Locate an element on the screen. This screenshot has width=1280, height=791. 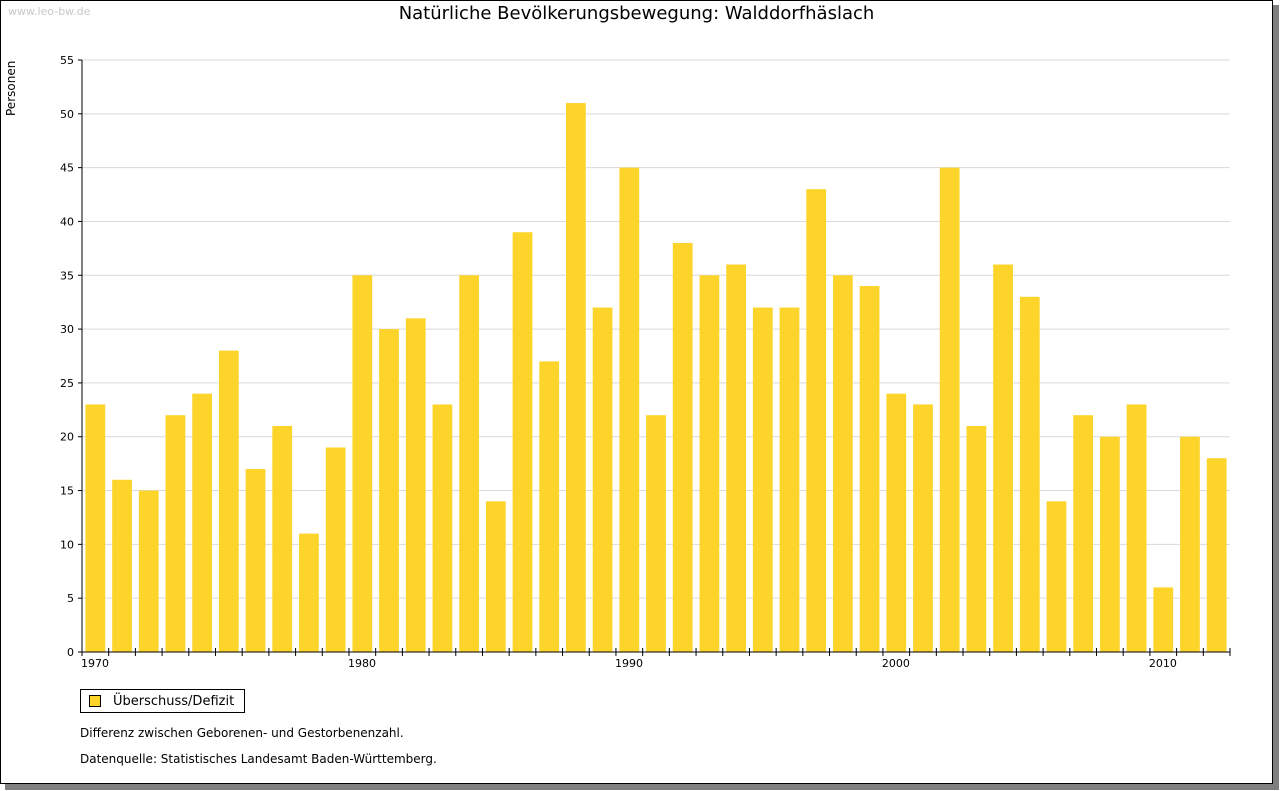
x-tick-label: 1990 is located at coordinates (629, 663).